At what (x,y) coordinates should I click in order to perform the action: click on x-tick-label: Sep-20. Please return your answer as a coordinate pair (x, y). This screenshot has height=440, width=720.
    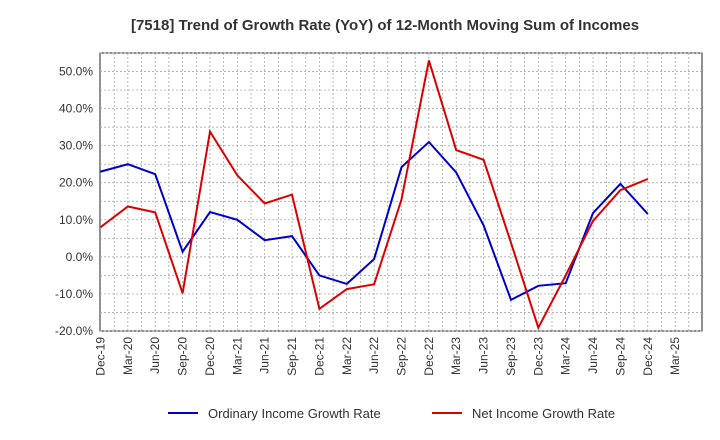
    Looking at the image, I should click on (183, 356).